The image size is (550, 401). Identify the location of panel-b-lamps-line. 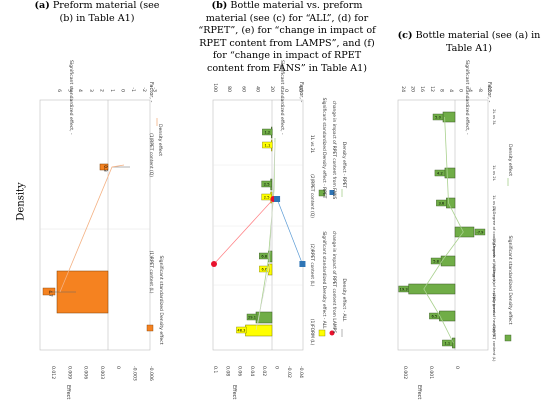
(243, 231).